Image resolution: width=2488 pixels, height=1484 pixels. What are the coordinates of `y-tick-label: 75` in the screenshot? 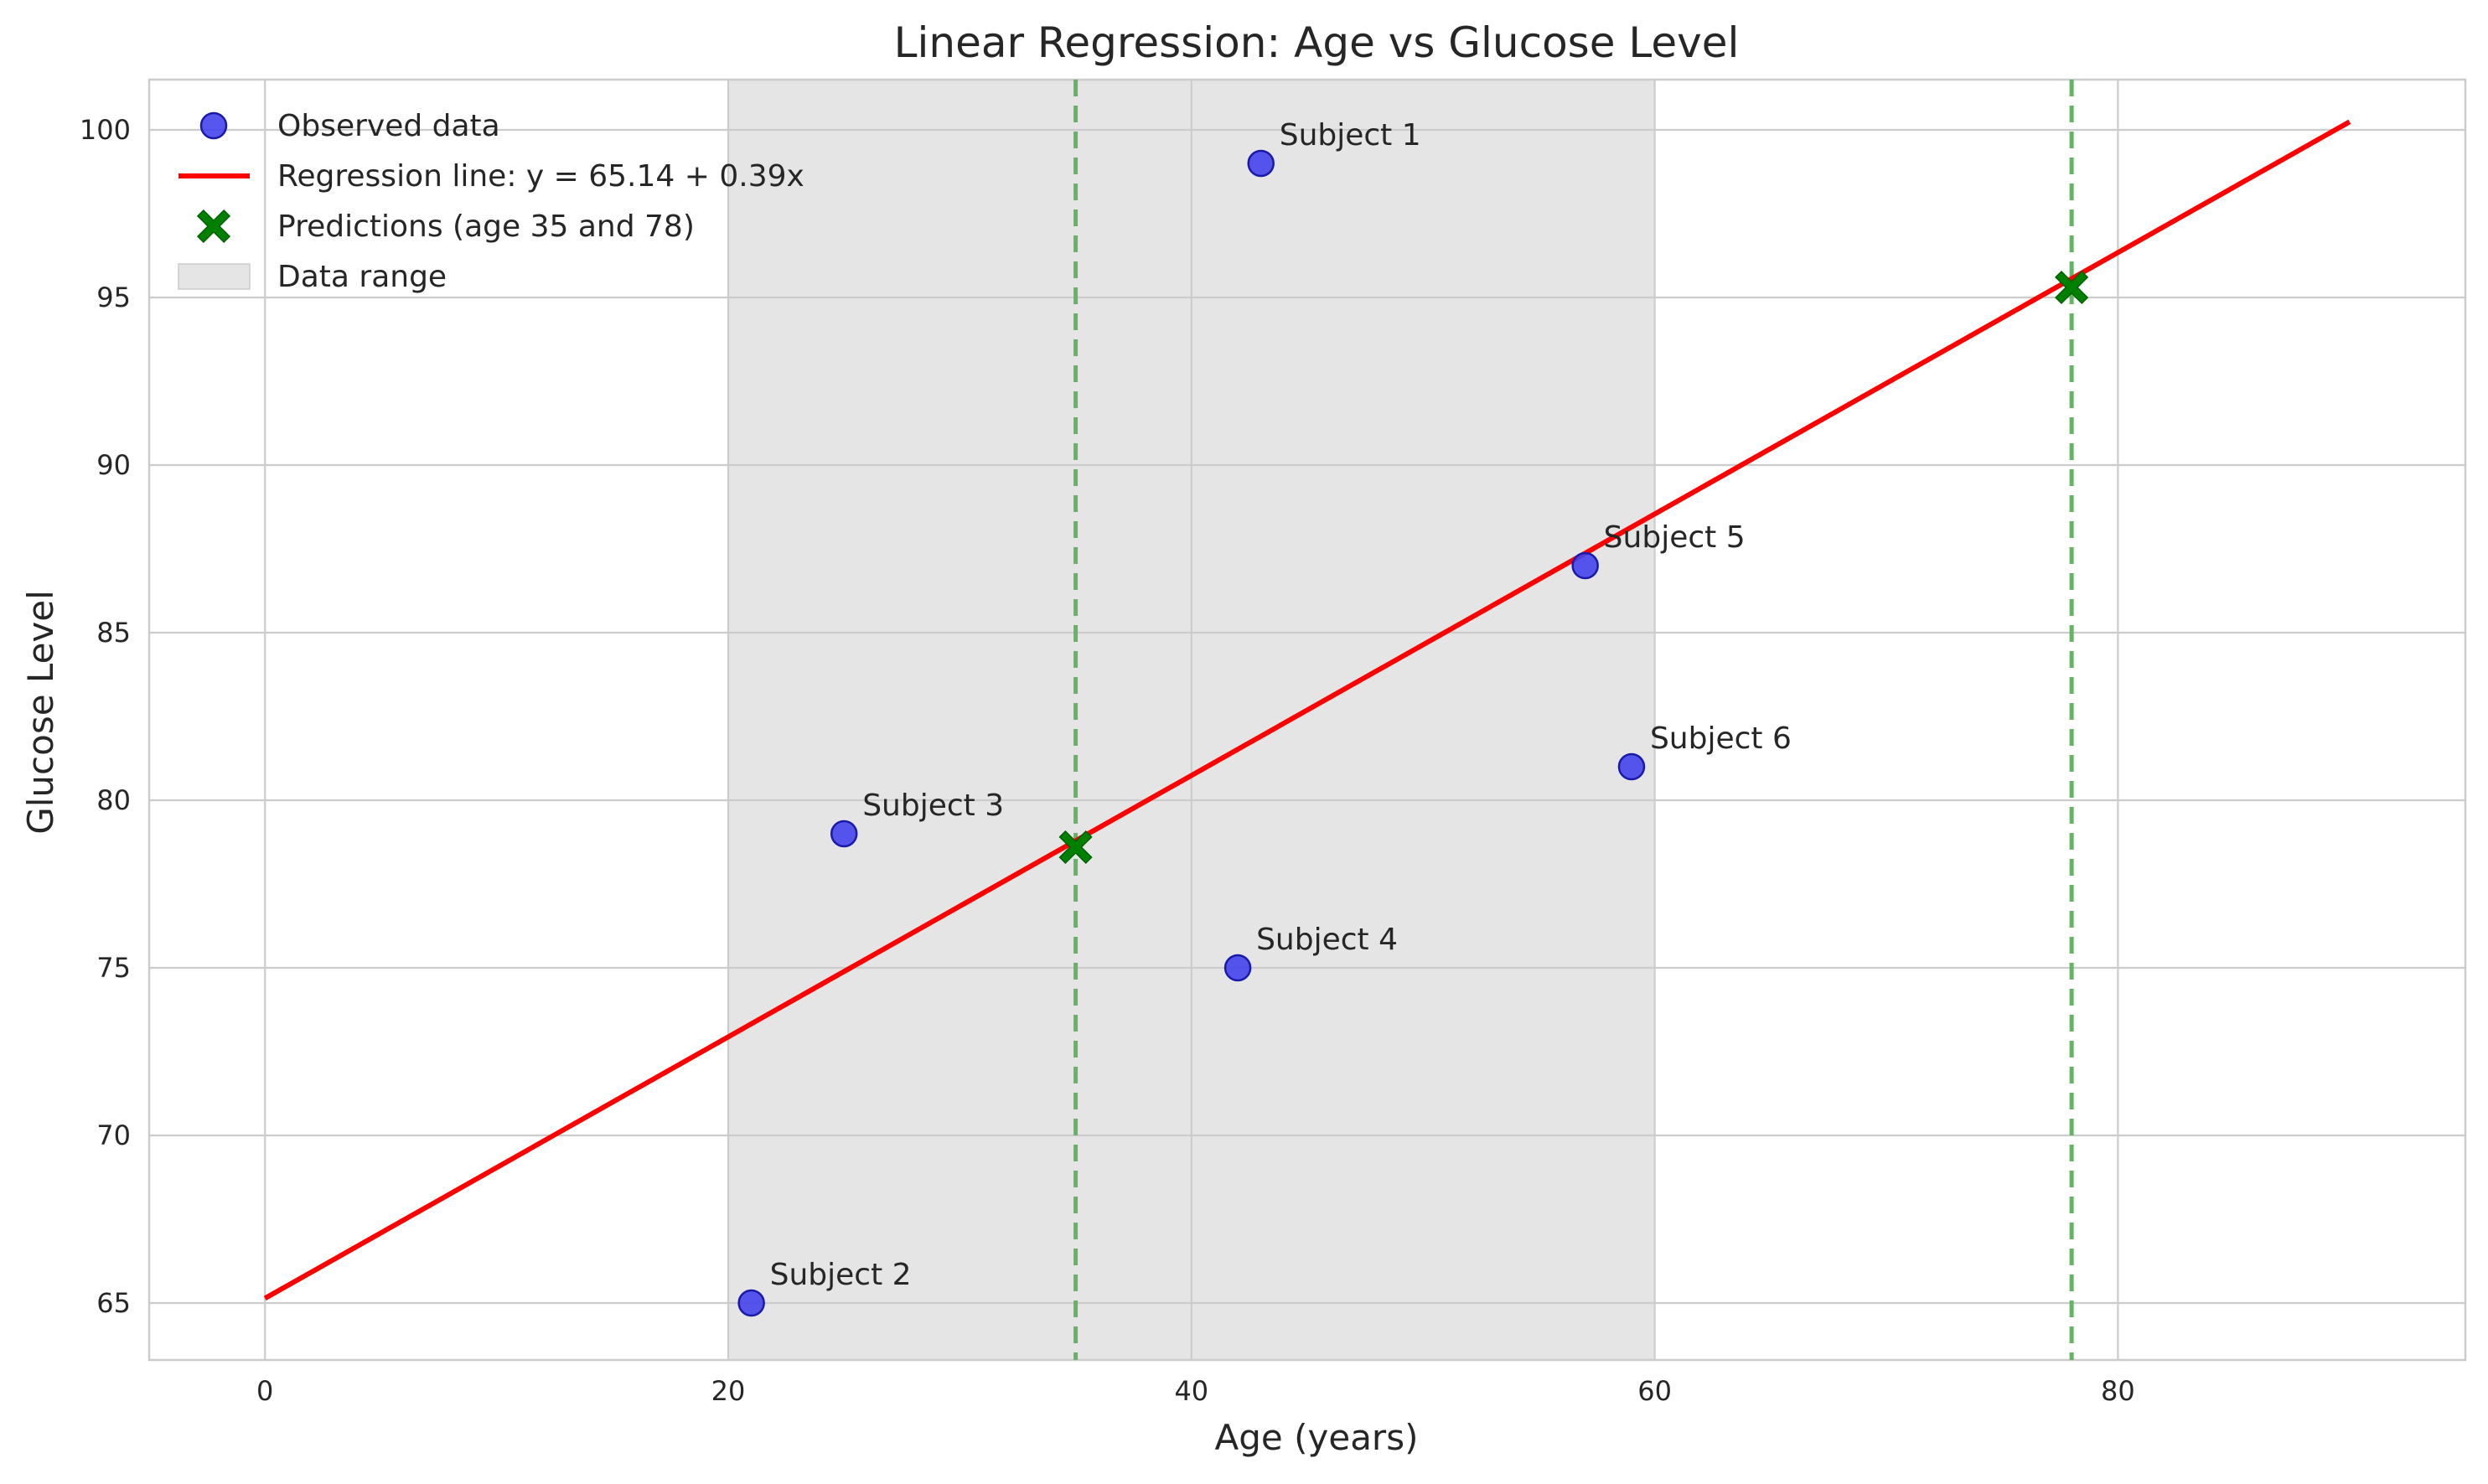 It's located at (113, 968).